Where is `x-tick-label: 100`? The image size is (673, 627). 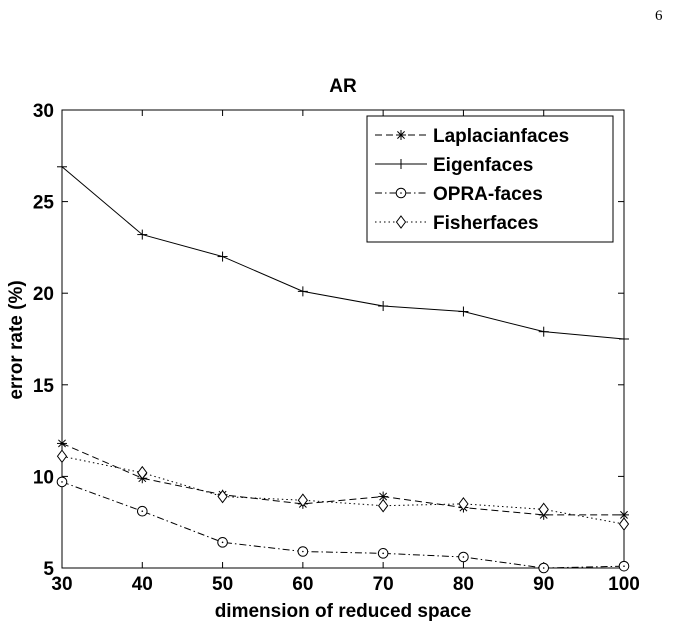
x-tick-label: 100 is located at coordinates (624, 584).